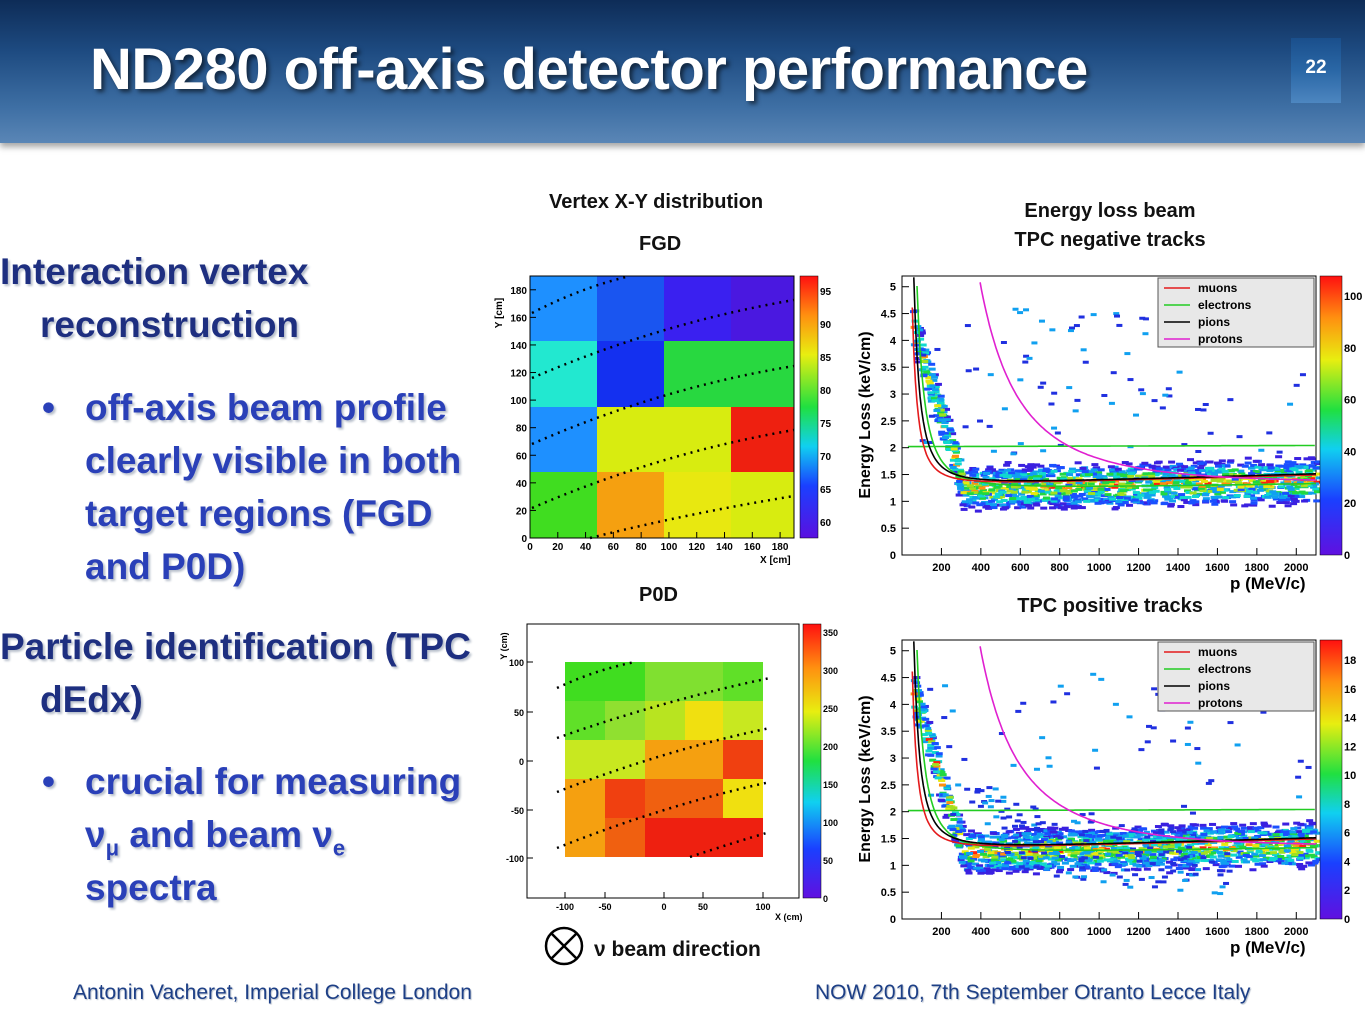  What do you see at coordinates (1350, 690) in the screenshot?
I see `tpc-z-tick-label: 16` at bounding box center [1350, 690].